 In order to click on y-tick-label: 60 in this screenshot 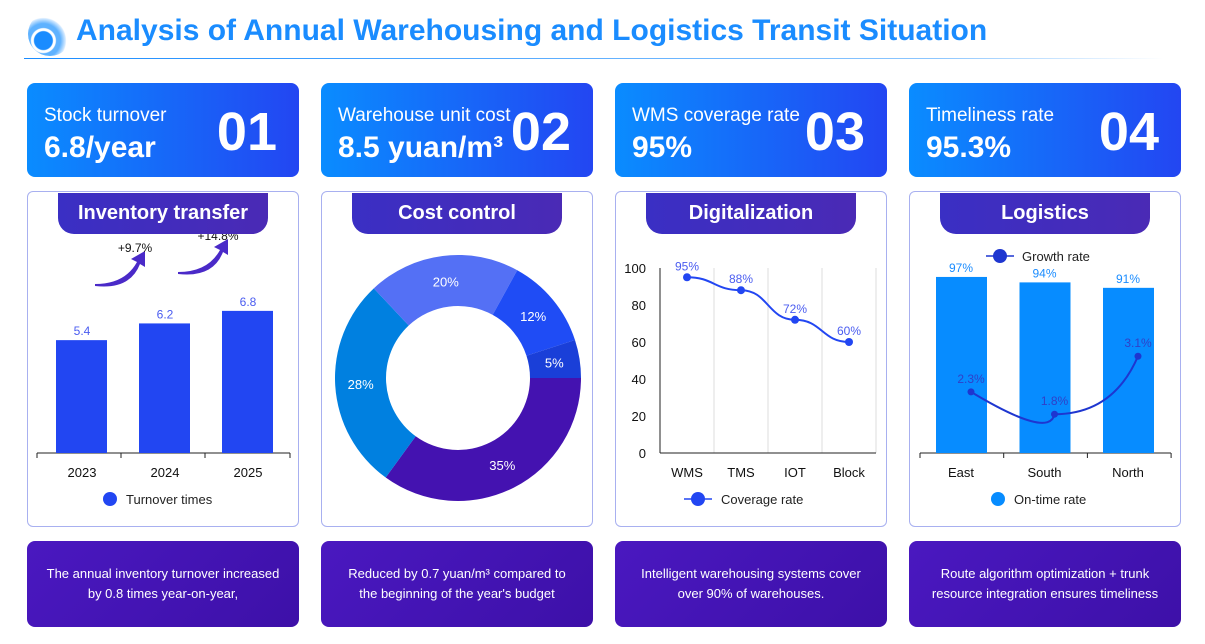, I will do `click(639, 342)`.